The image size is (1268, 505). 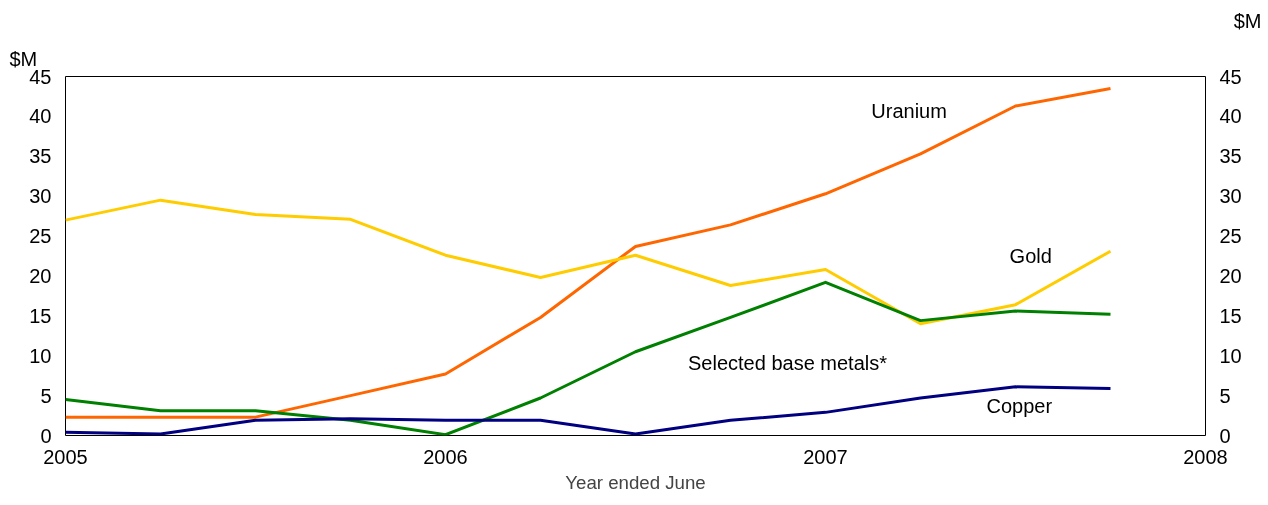 What do you see at coordinates (1247, 20) in the screenshot?
I see `y2-axis-title: $M` at bounding box center [1247, 20].